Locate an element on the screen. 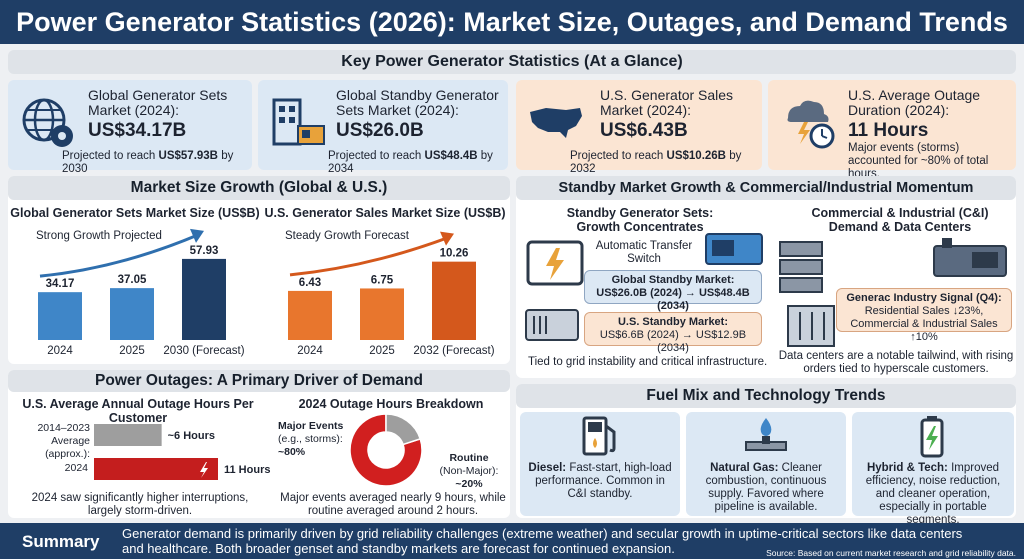 This screenshot has width=1024, height=559. summary-label: Summary is located at coordinates (61, 541).